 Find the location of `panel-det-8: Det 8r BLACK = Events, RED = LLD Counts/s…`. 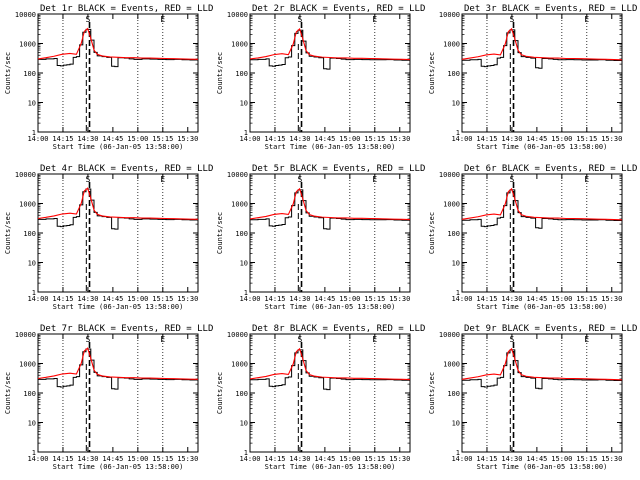

panel-det-8: Det 8r BLACK = Events, RED = LLD Counts/s… is located at coordinates (320, 397).